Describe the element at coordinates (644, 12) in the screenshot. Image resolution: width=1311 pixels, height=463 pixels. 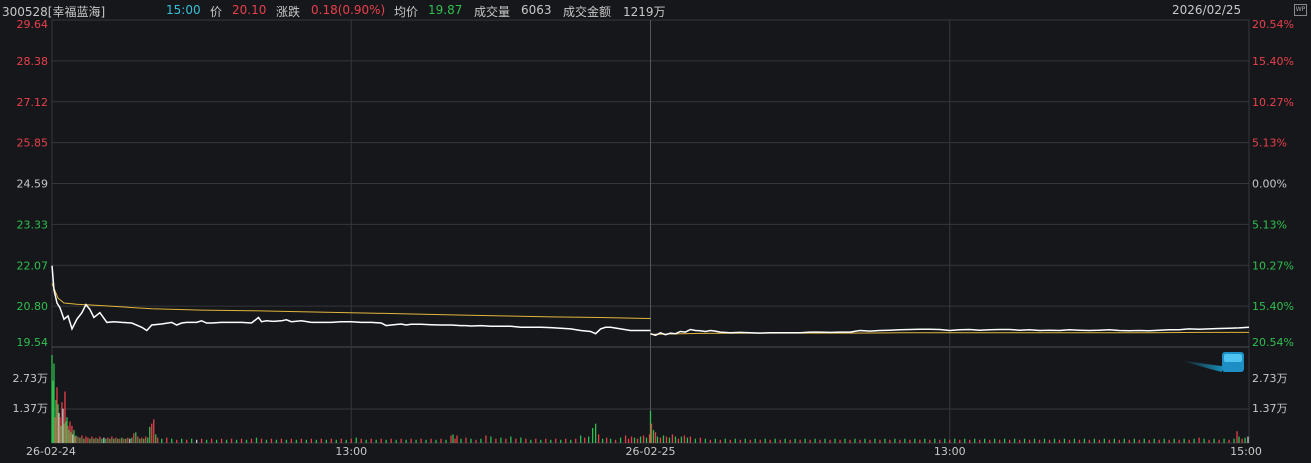
I see `amount-value: 1219万` at that location.